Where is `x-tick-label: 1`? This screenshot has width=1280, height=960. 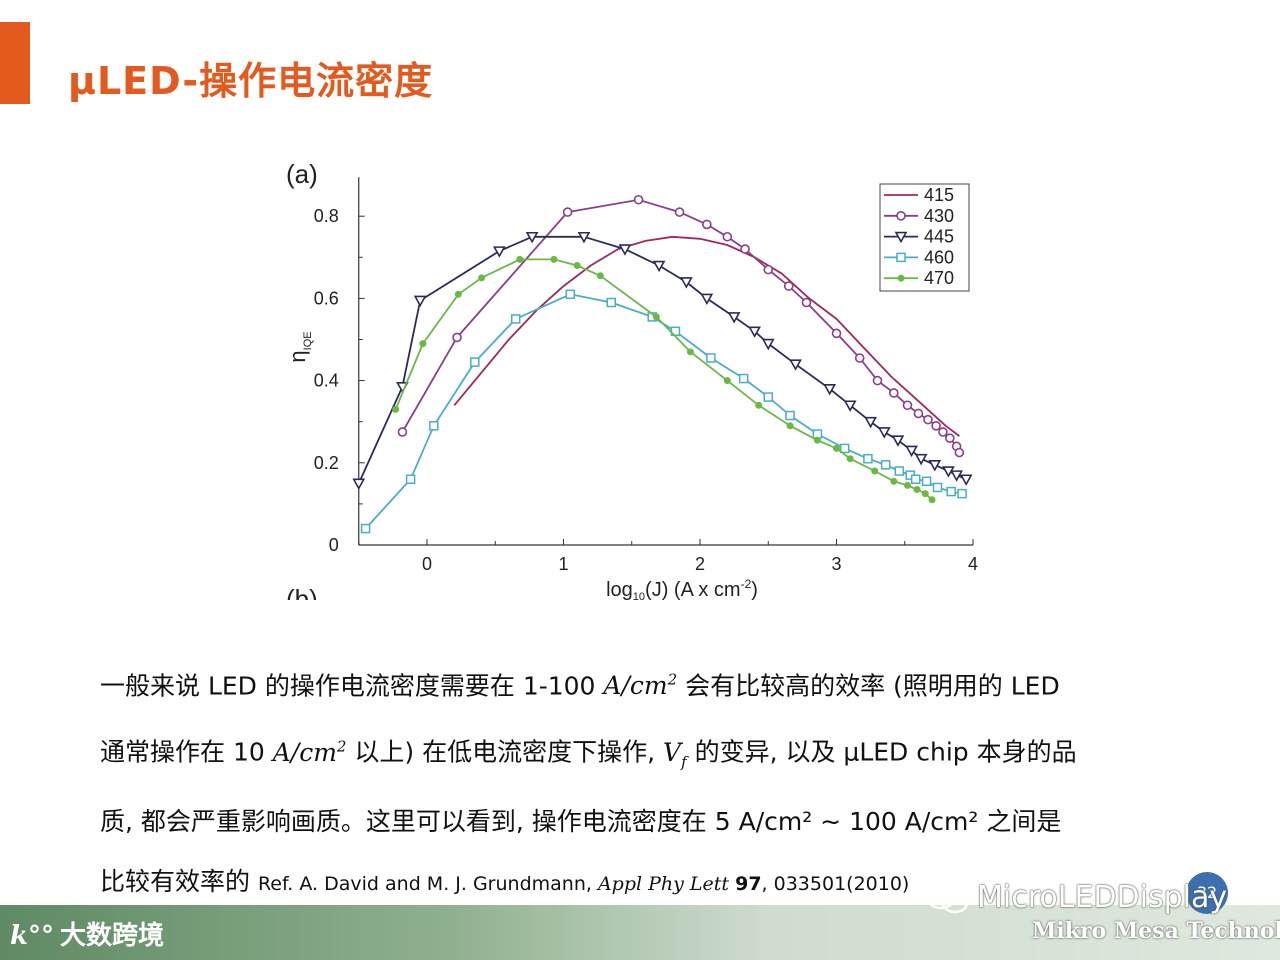 x-tick-label: 1 is located at coordinates (563, 564).